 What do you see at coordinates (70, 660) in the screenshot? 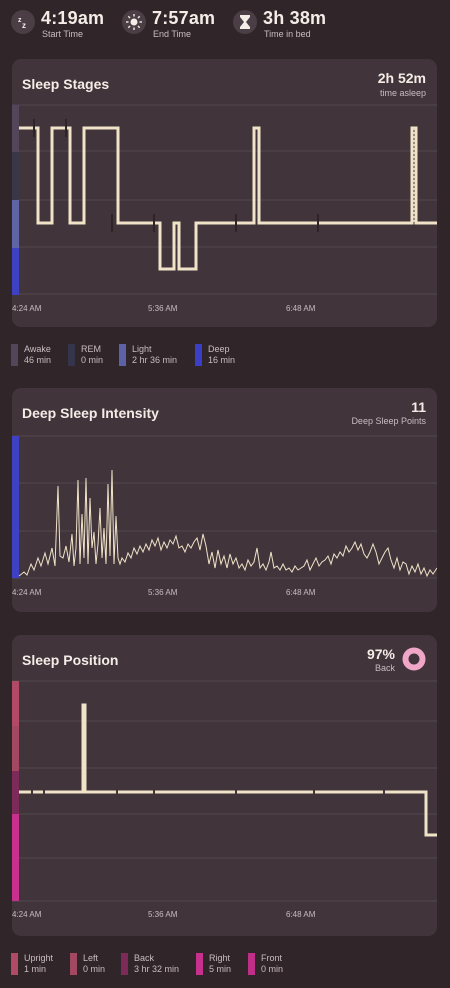
I see `sleep-position-title: Sleep Position` at bounding box center [70, 660].